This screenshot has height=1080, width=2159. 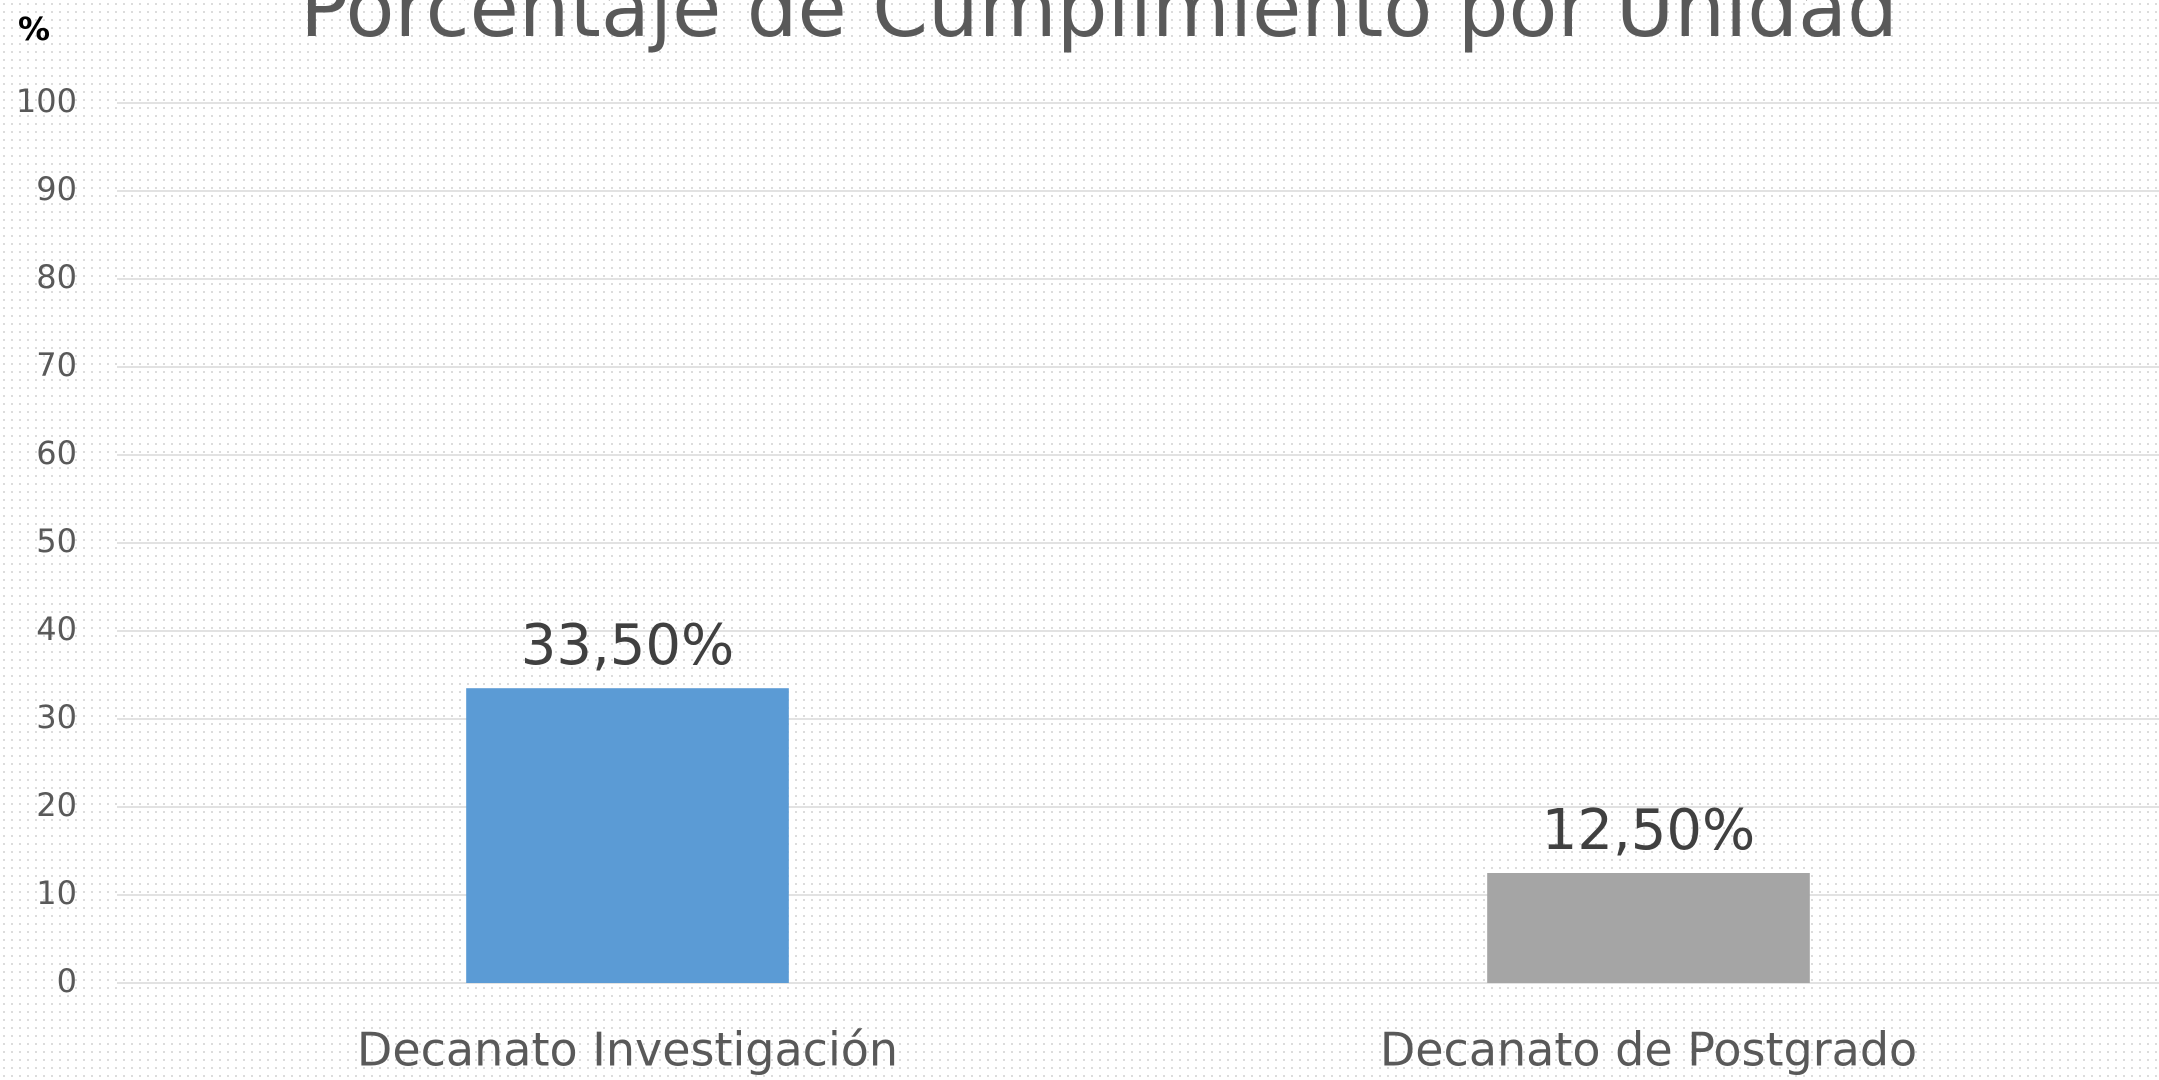 I want to click on x-tick-label: Decanato Investigación, so click(x=627, y=1050).